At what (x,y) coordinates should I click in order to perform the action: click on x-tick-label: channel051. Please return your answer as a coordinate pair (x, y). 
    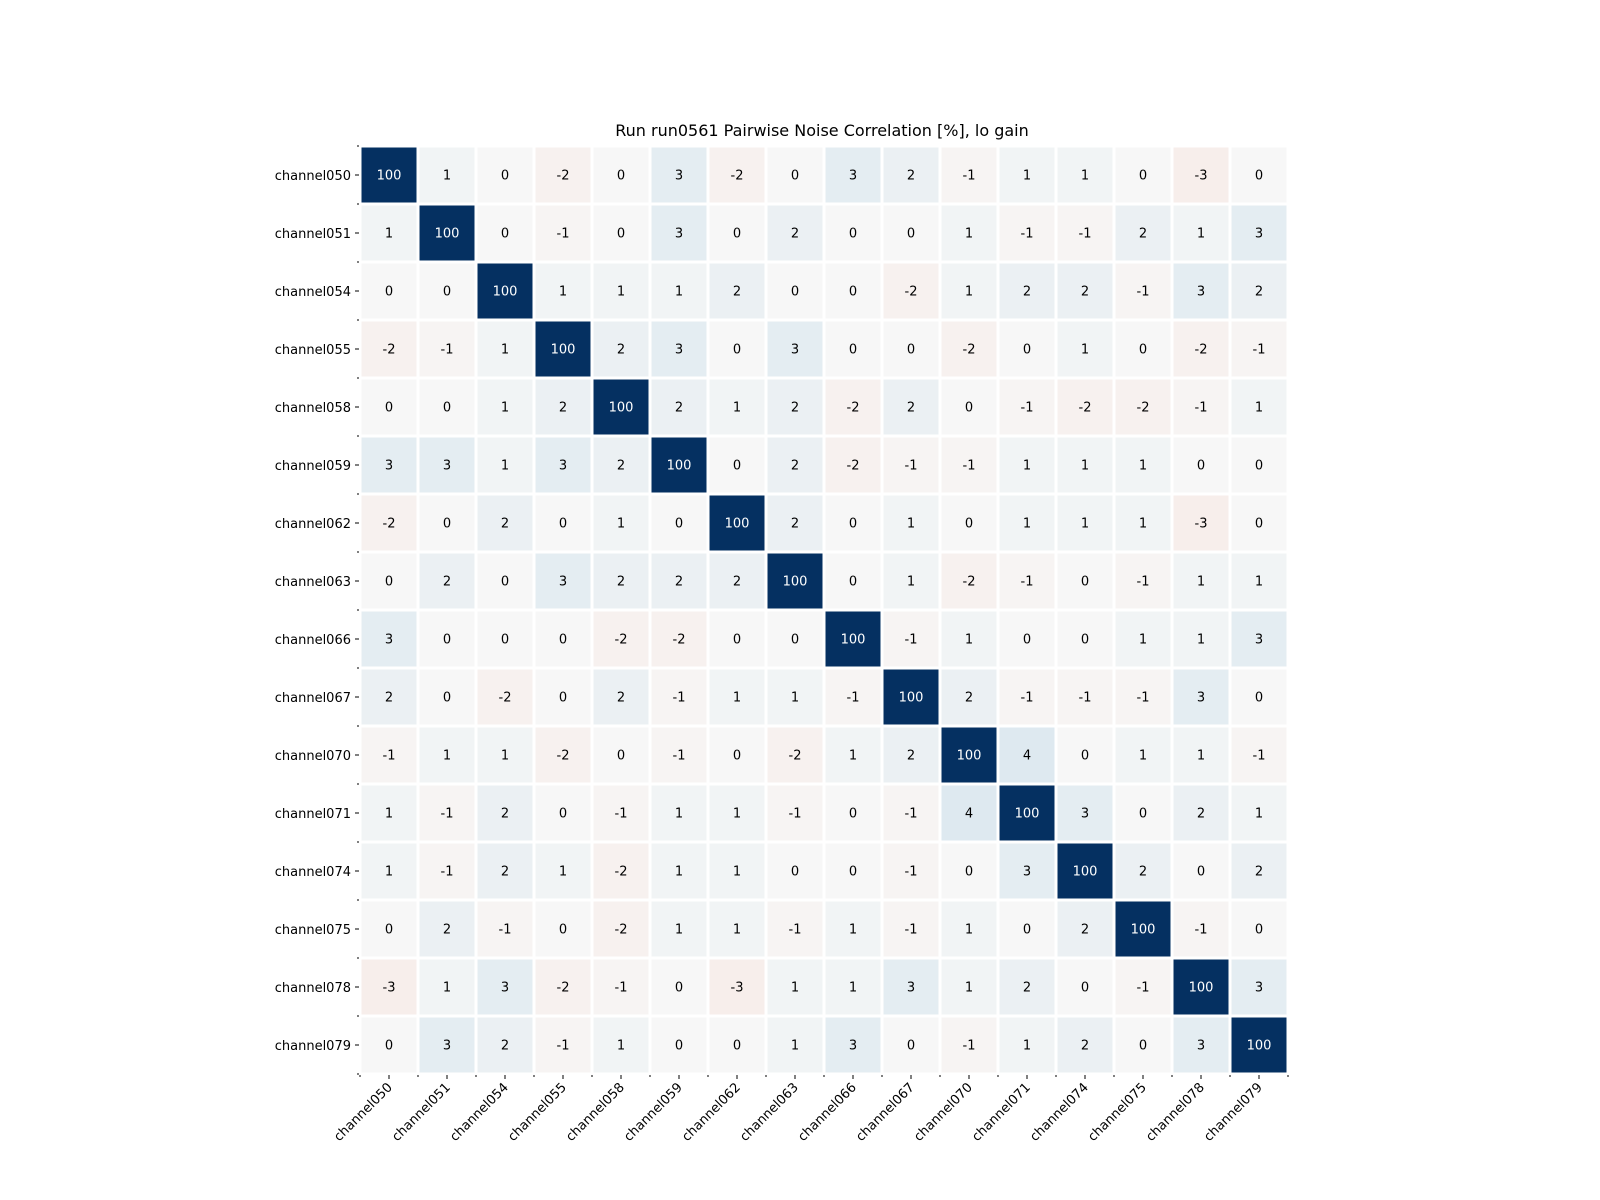
    Looking at the image, I should click on (421, 1112).